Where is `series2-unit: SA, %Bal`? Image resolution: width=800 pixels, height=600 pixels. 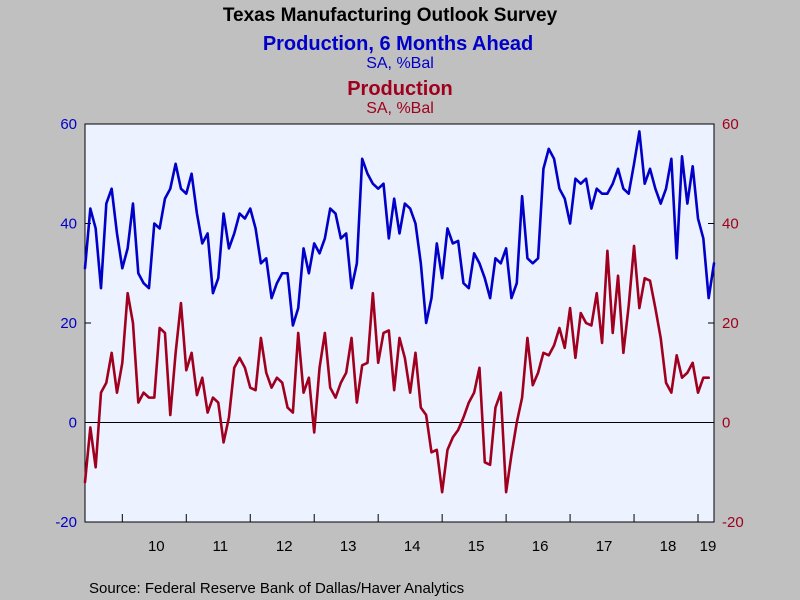 series2-unit: SA, %Bal is located at coordinates (400, 108).